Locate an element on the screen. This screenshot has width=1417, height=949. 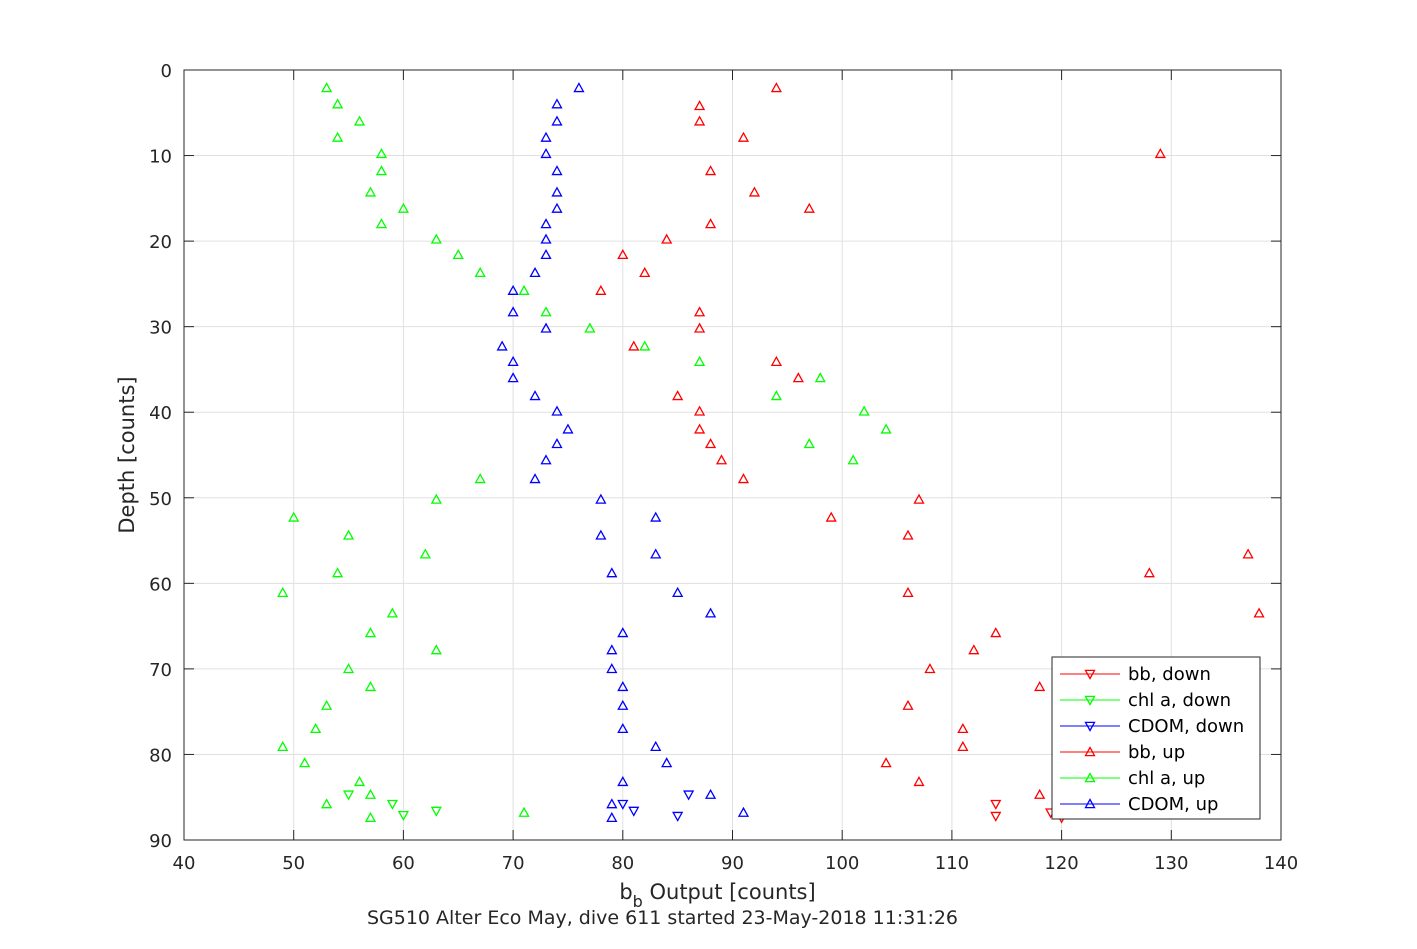
x-tick-label: 130 is located at coordinates (1171, 863).